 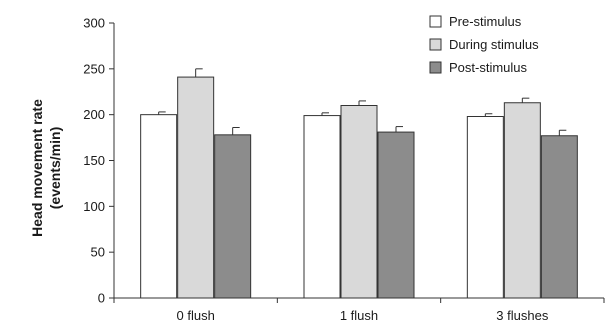 I want to click on y-tick-label: 150, so click(x=94, y=160).